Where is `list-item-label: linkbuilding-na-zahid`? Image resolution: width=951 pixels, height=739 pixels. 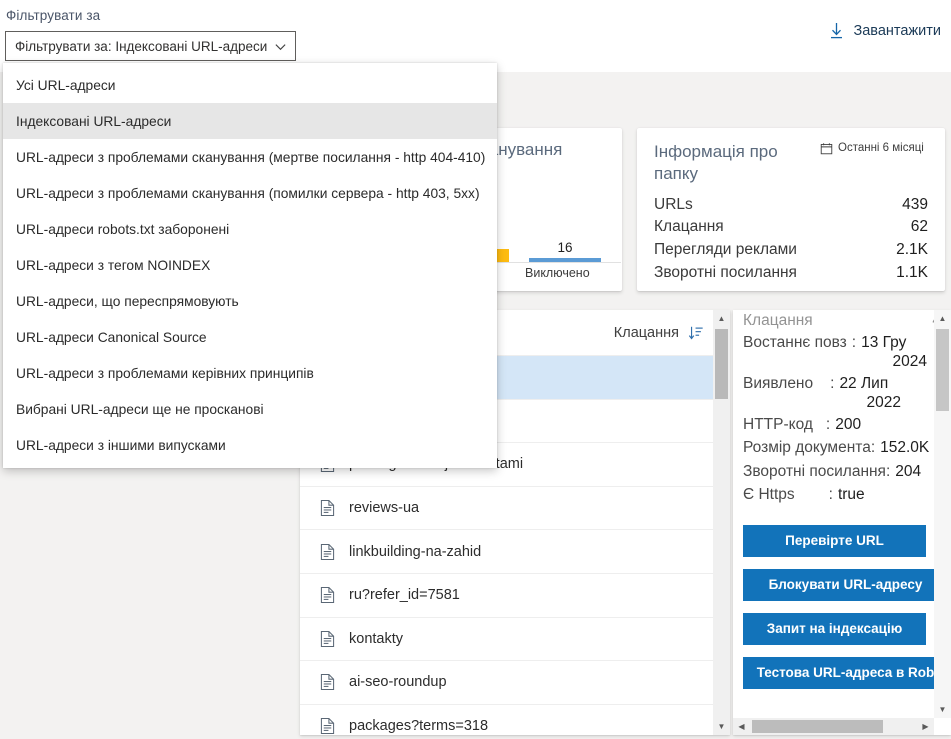
list-item-label: linkbuilding-na-zahid is located at coordinates (415, 551).